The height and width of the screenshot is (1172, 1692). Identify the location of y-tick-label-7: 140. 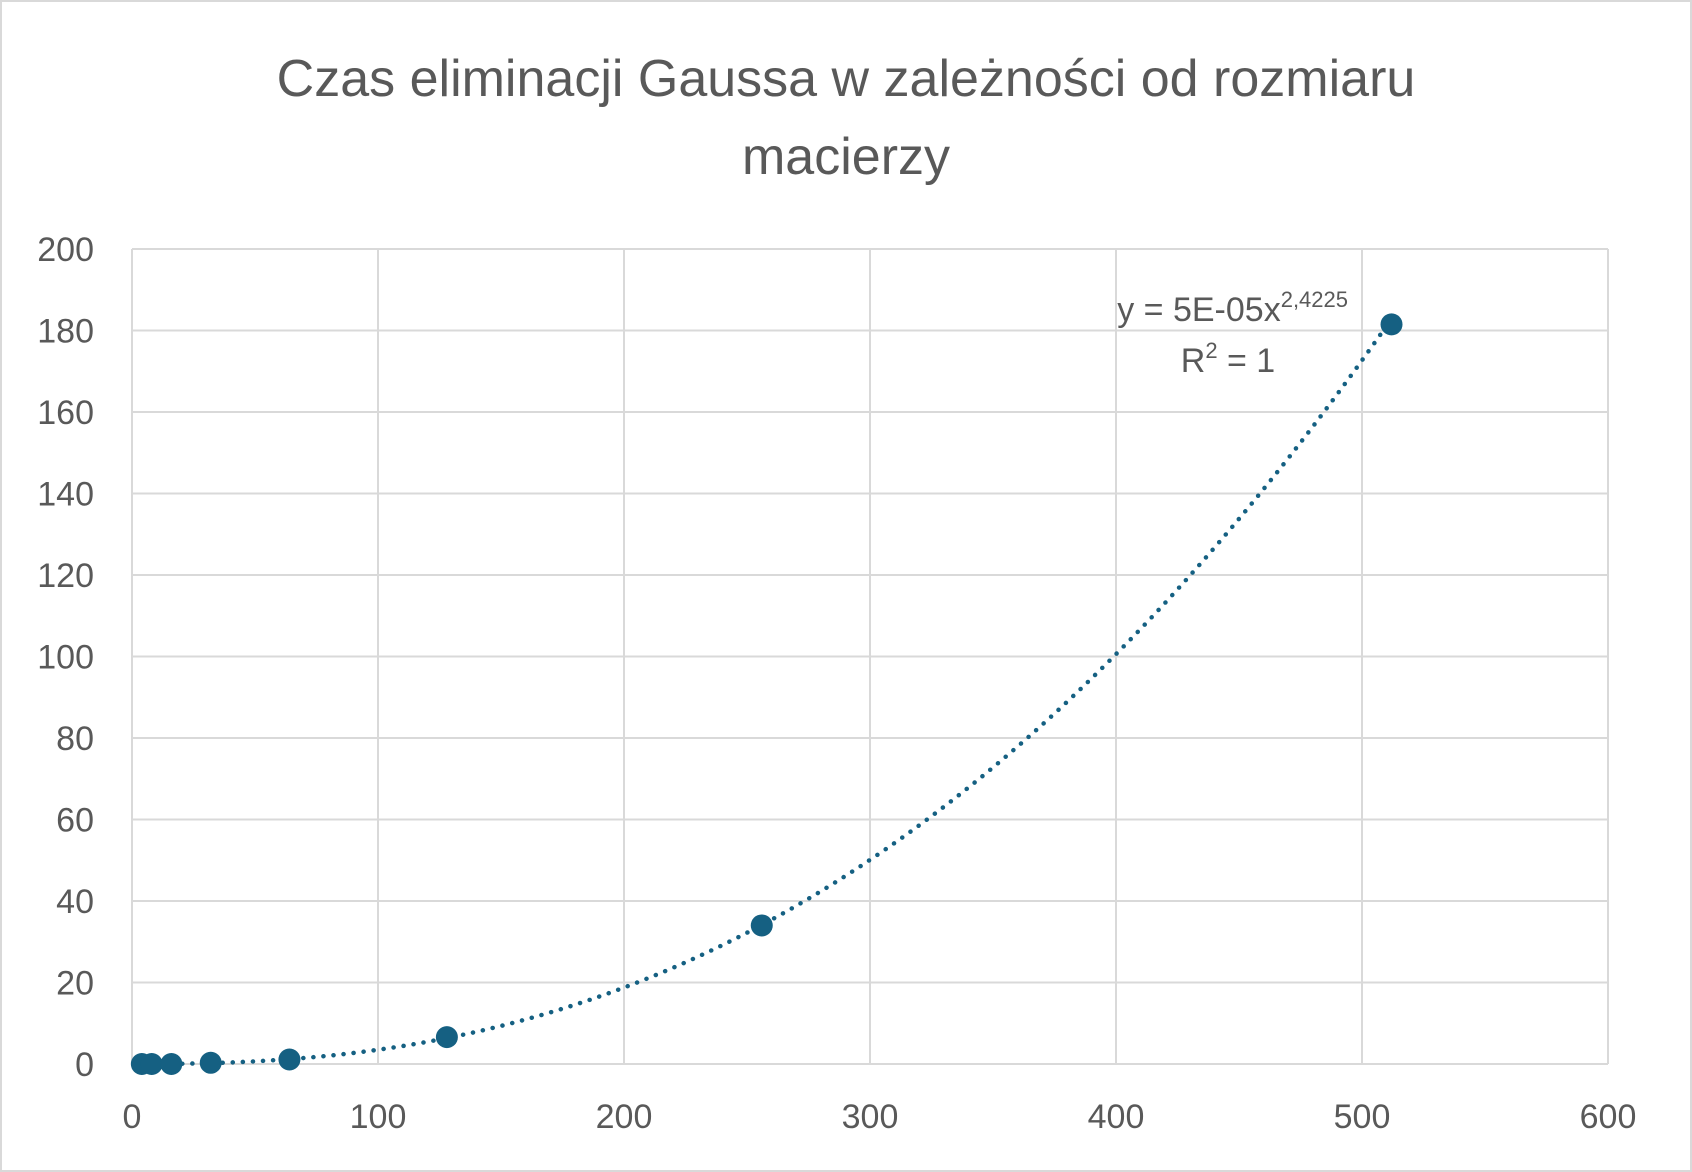
(65, 495).